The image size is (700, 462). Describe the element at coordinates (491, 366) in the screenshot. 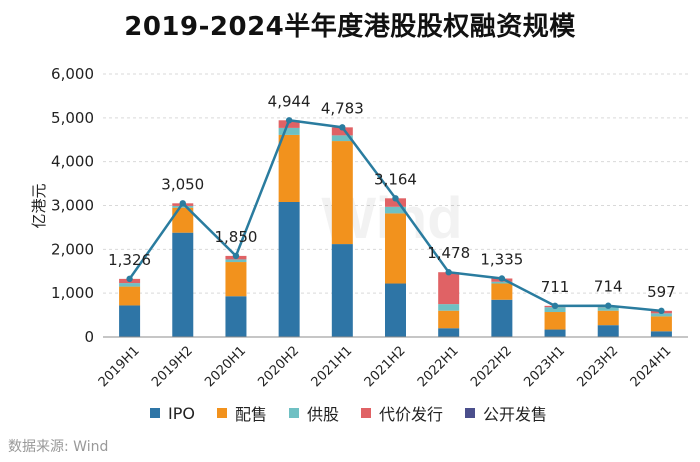

I see `x-tick-label: 2022H2` at that location.